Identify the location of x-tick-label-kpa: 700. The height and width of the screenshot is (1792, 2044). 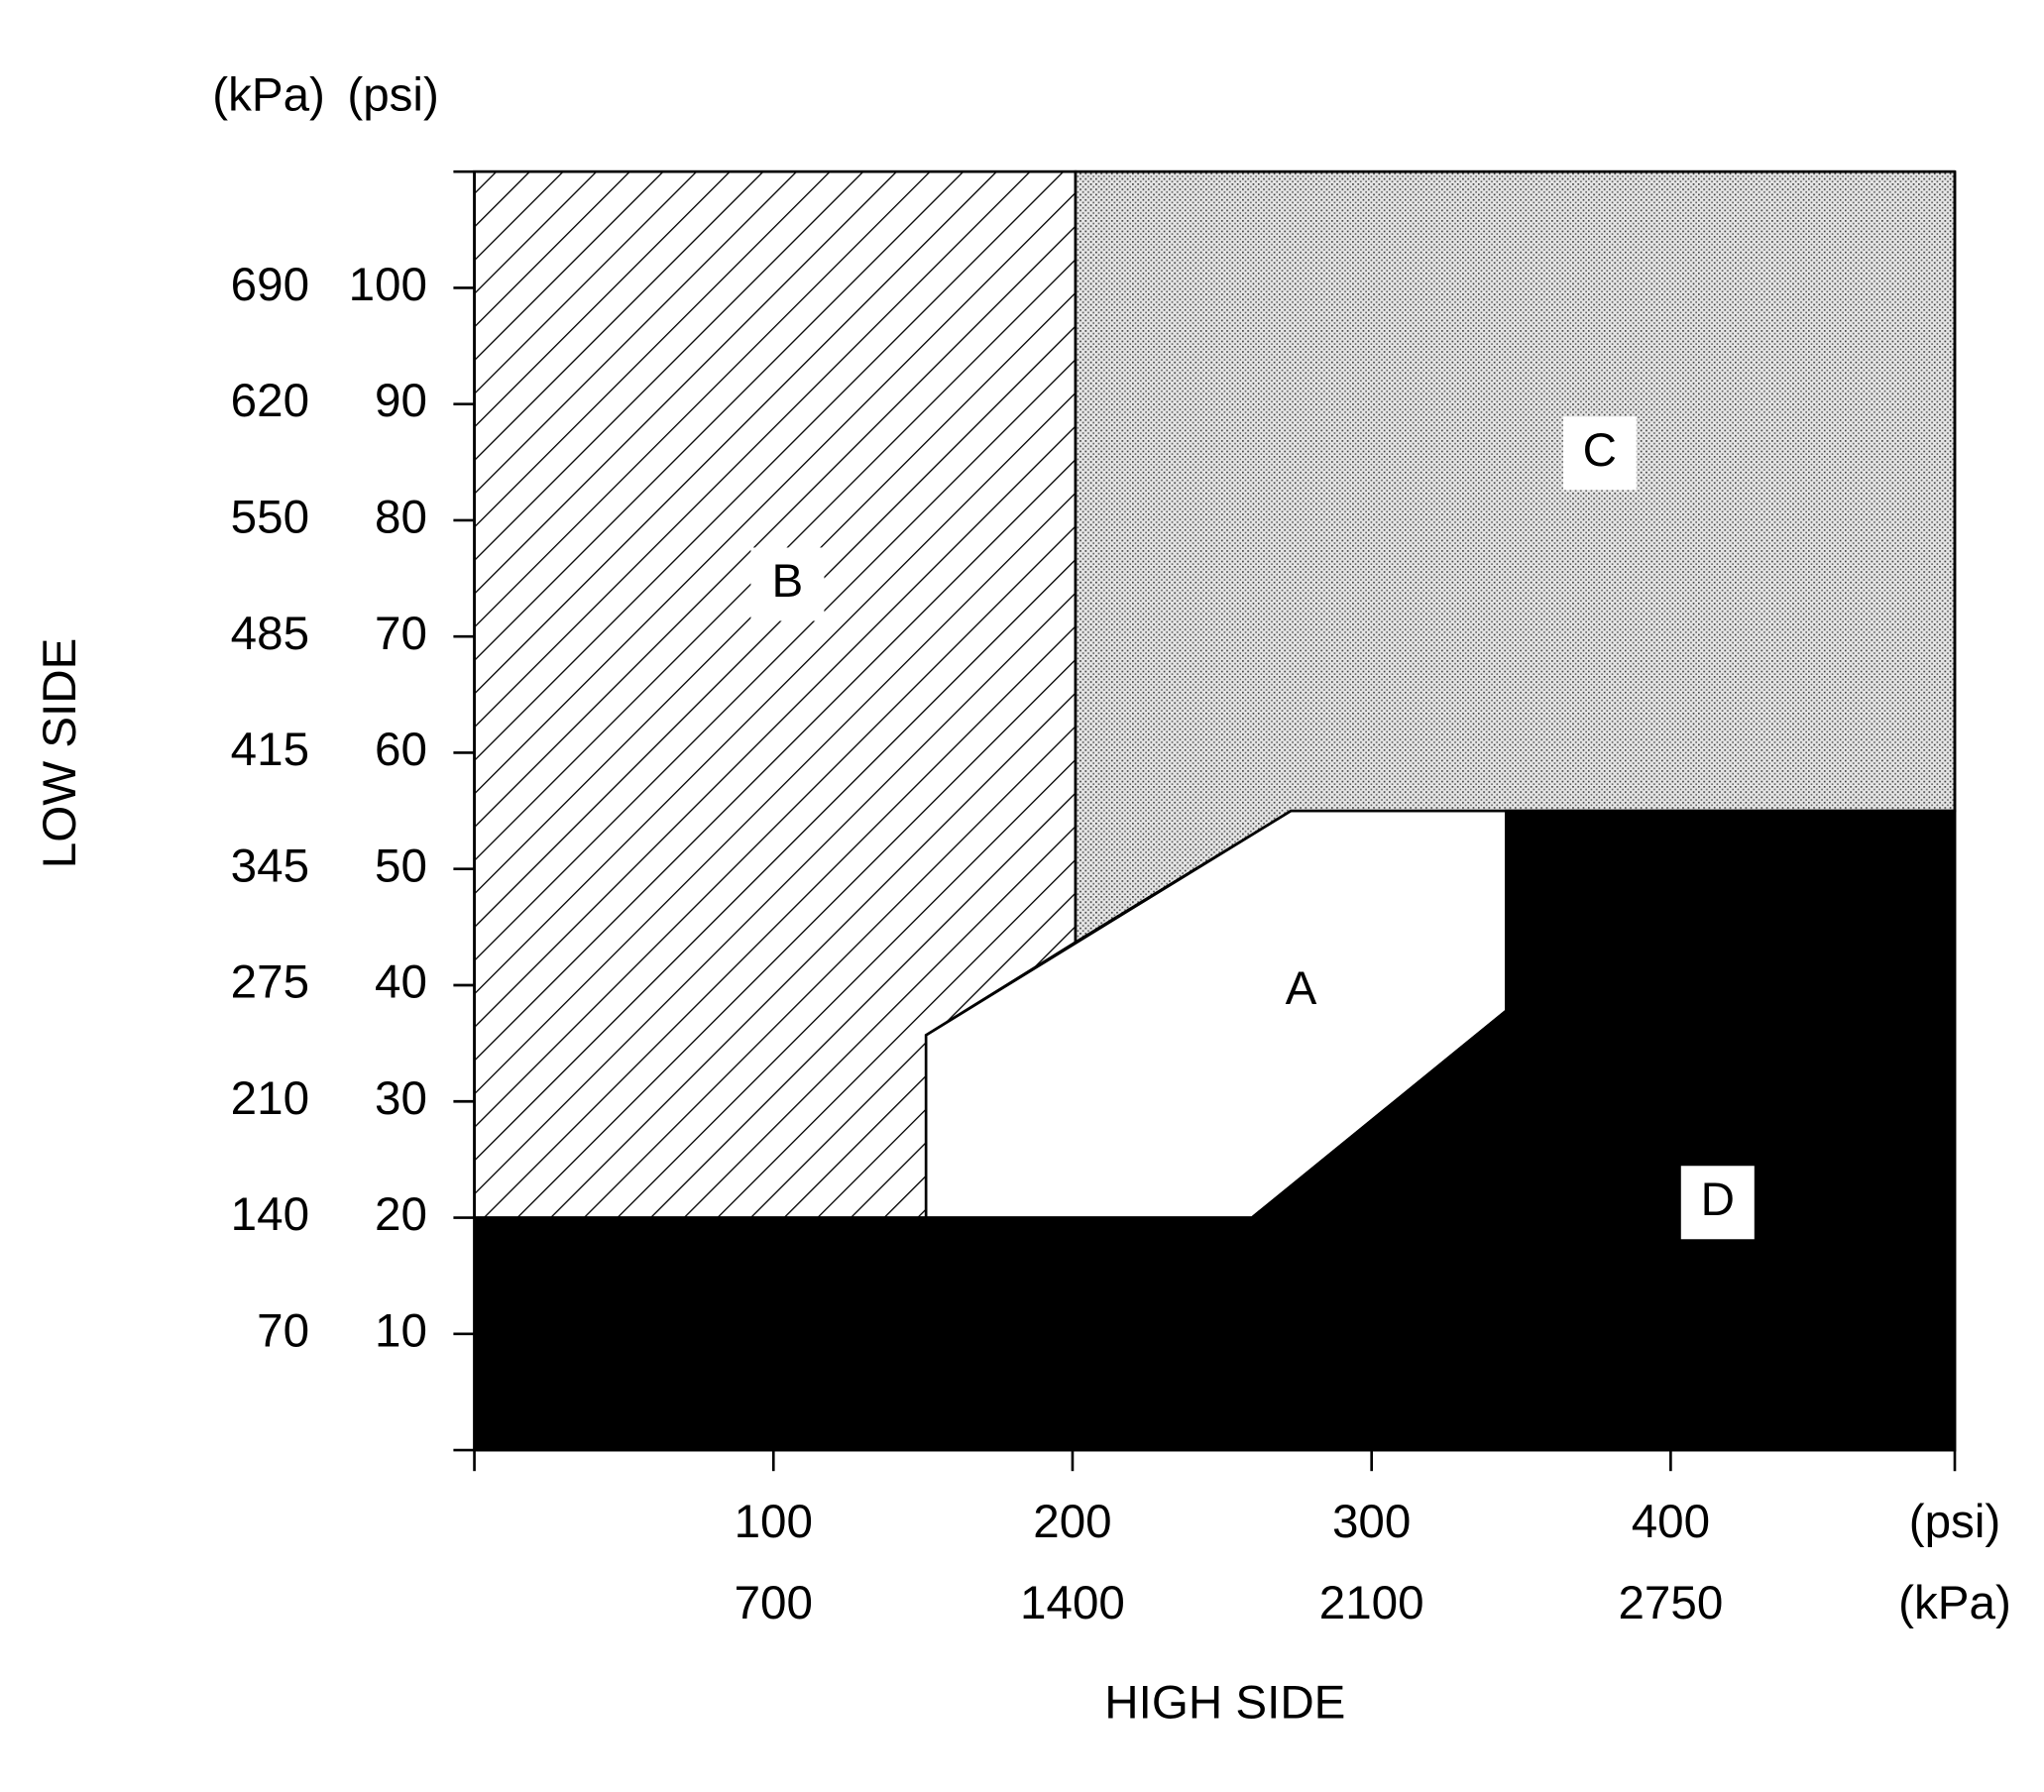
(774, 1603).